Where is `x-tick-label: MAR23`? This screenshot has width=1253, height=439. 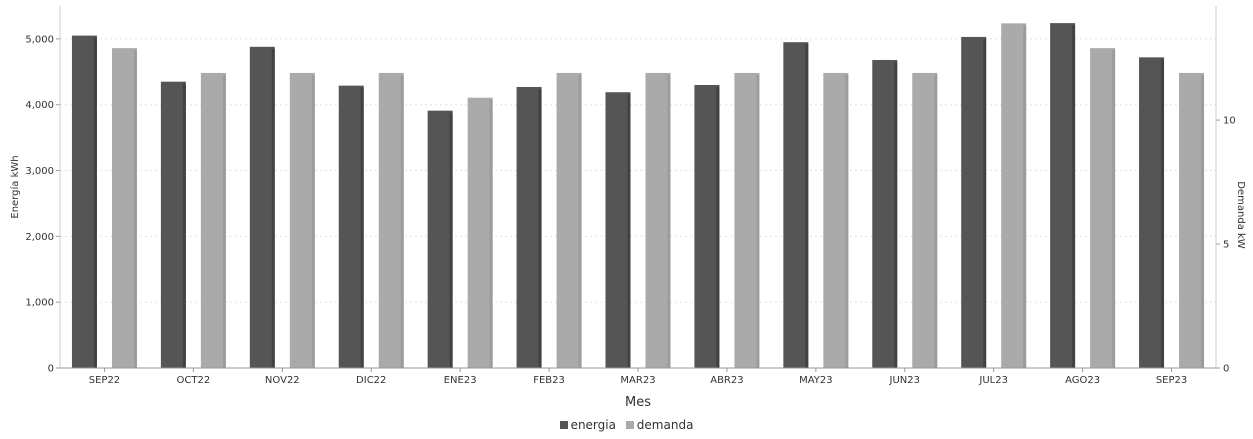 x-tick-label: MAR23 is located at coordinates (637, 380).